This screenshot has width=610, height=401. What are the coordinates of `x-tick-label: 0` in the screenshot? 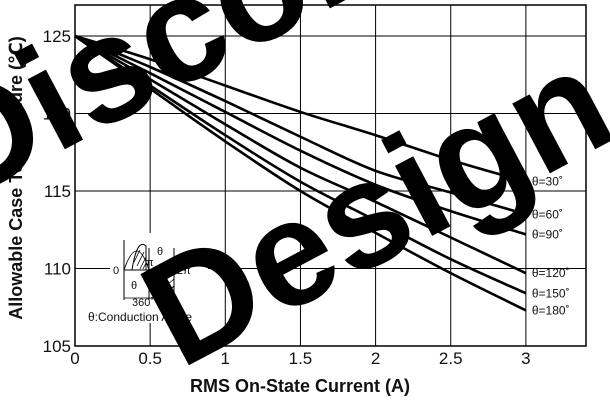 It's located at (74, 358).